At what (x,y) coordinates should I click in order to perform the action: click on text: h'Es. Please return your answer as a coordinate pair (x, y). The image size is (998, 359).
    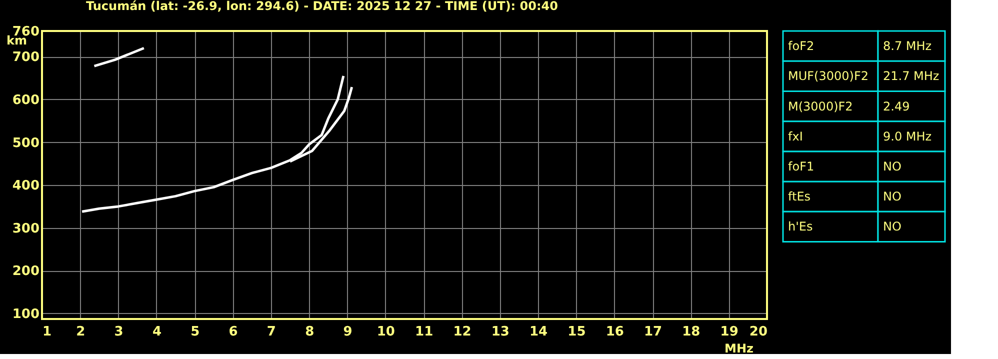
    Looking at the image, I should click on (800, 227).